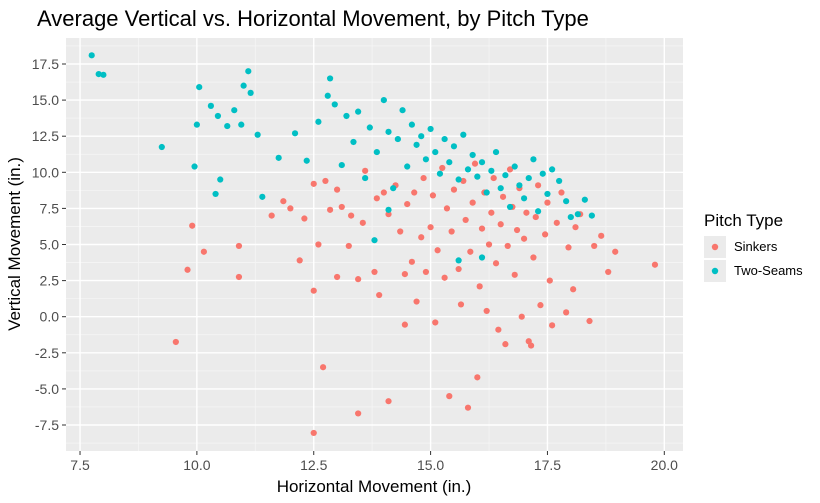  What do you see at coordinates (45, 64) in the screenshot?
I see `y-tick-label: 17.5` at bounding box center [45, 64].